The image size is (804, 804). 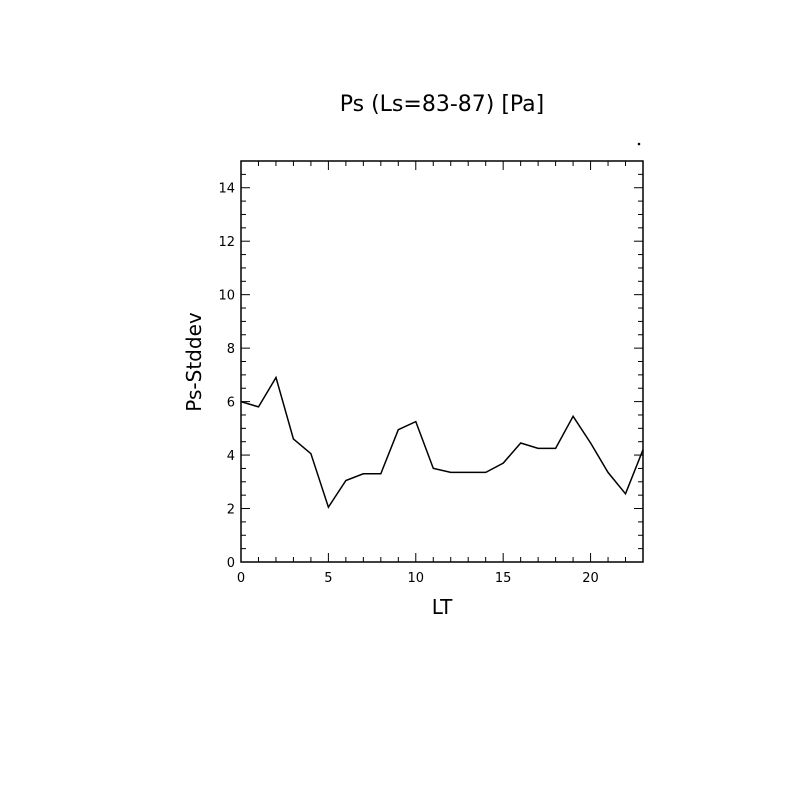 I want to click on y-tick-label: 8, so click(x=231, y=349).